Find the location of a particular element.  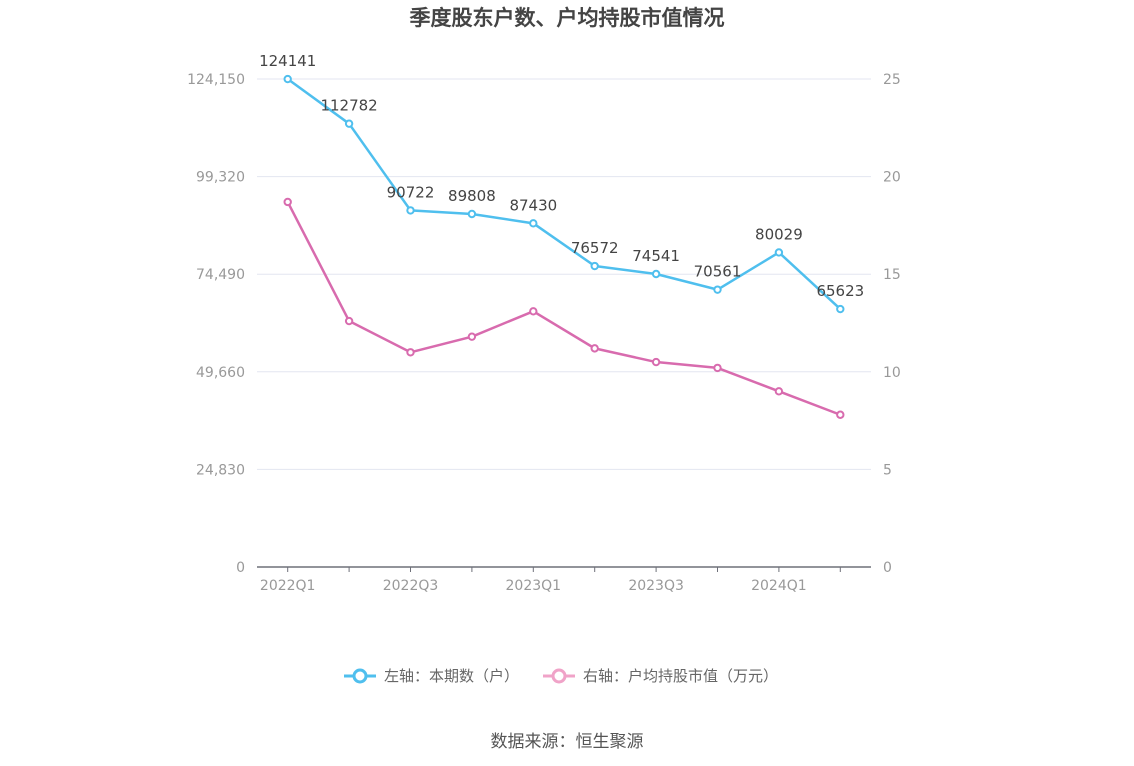

right-tick-label: 0 is located at coordinates (887, 568).